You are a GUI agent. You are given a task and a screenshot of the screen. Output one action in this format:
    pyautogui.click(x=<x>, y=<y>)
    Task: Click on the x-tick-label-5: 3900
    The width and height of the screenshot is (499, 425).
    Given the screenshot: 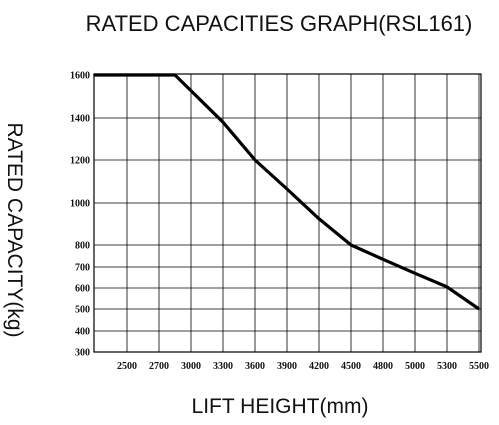 What is the action you would take?
    pyautogui.click(x=287, y=366)
    